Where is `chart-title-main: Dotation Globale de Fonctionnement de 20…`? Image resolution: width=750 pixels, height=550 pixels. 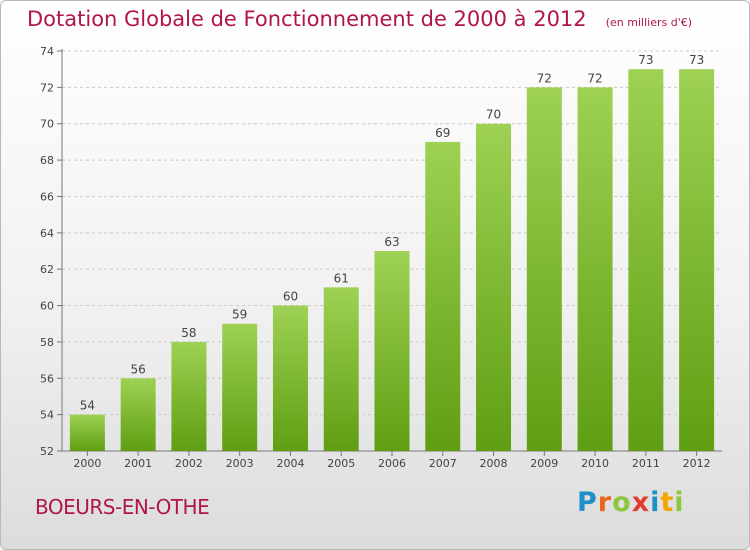 chart-title-main: Dotation Globale de Fonctionnement de 20… is located at coordinates (307, 19).